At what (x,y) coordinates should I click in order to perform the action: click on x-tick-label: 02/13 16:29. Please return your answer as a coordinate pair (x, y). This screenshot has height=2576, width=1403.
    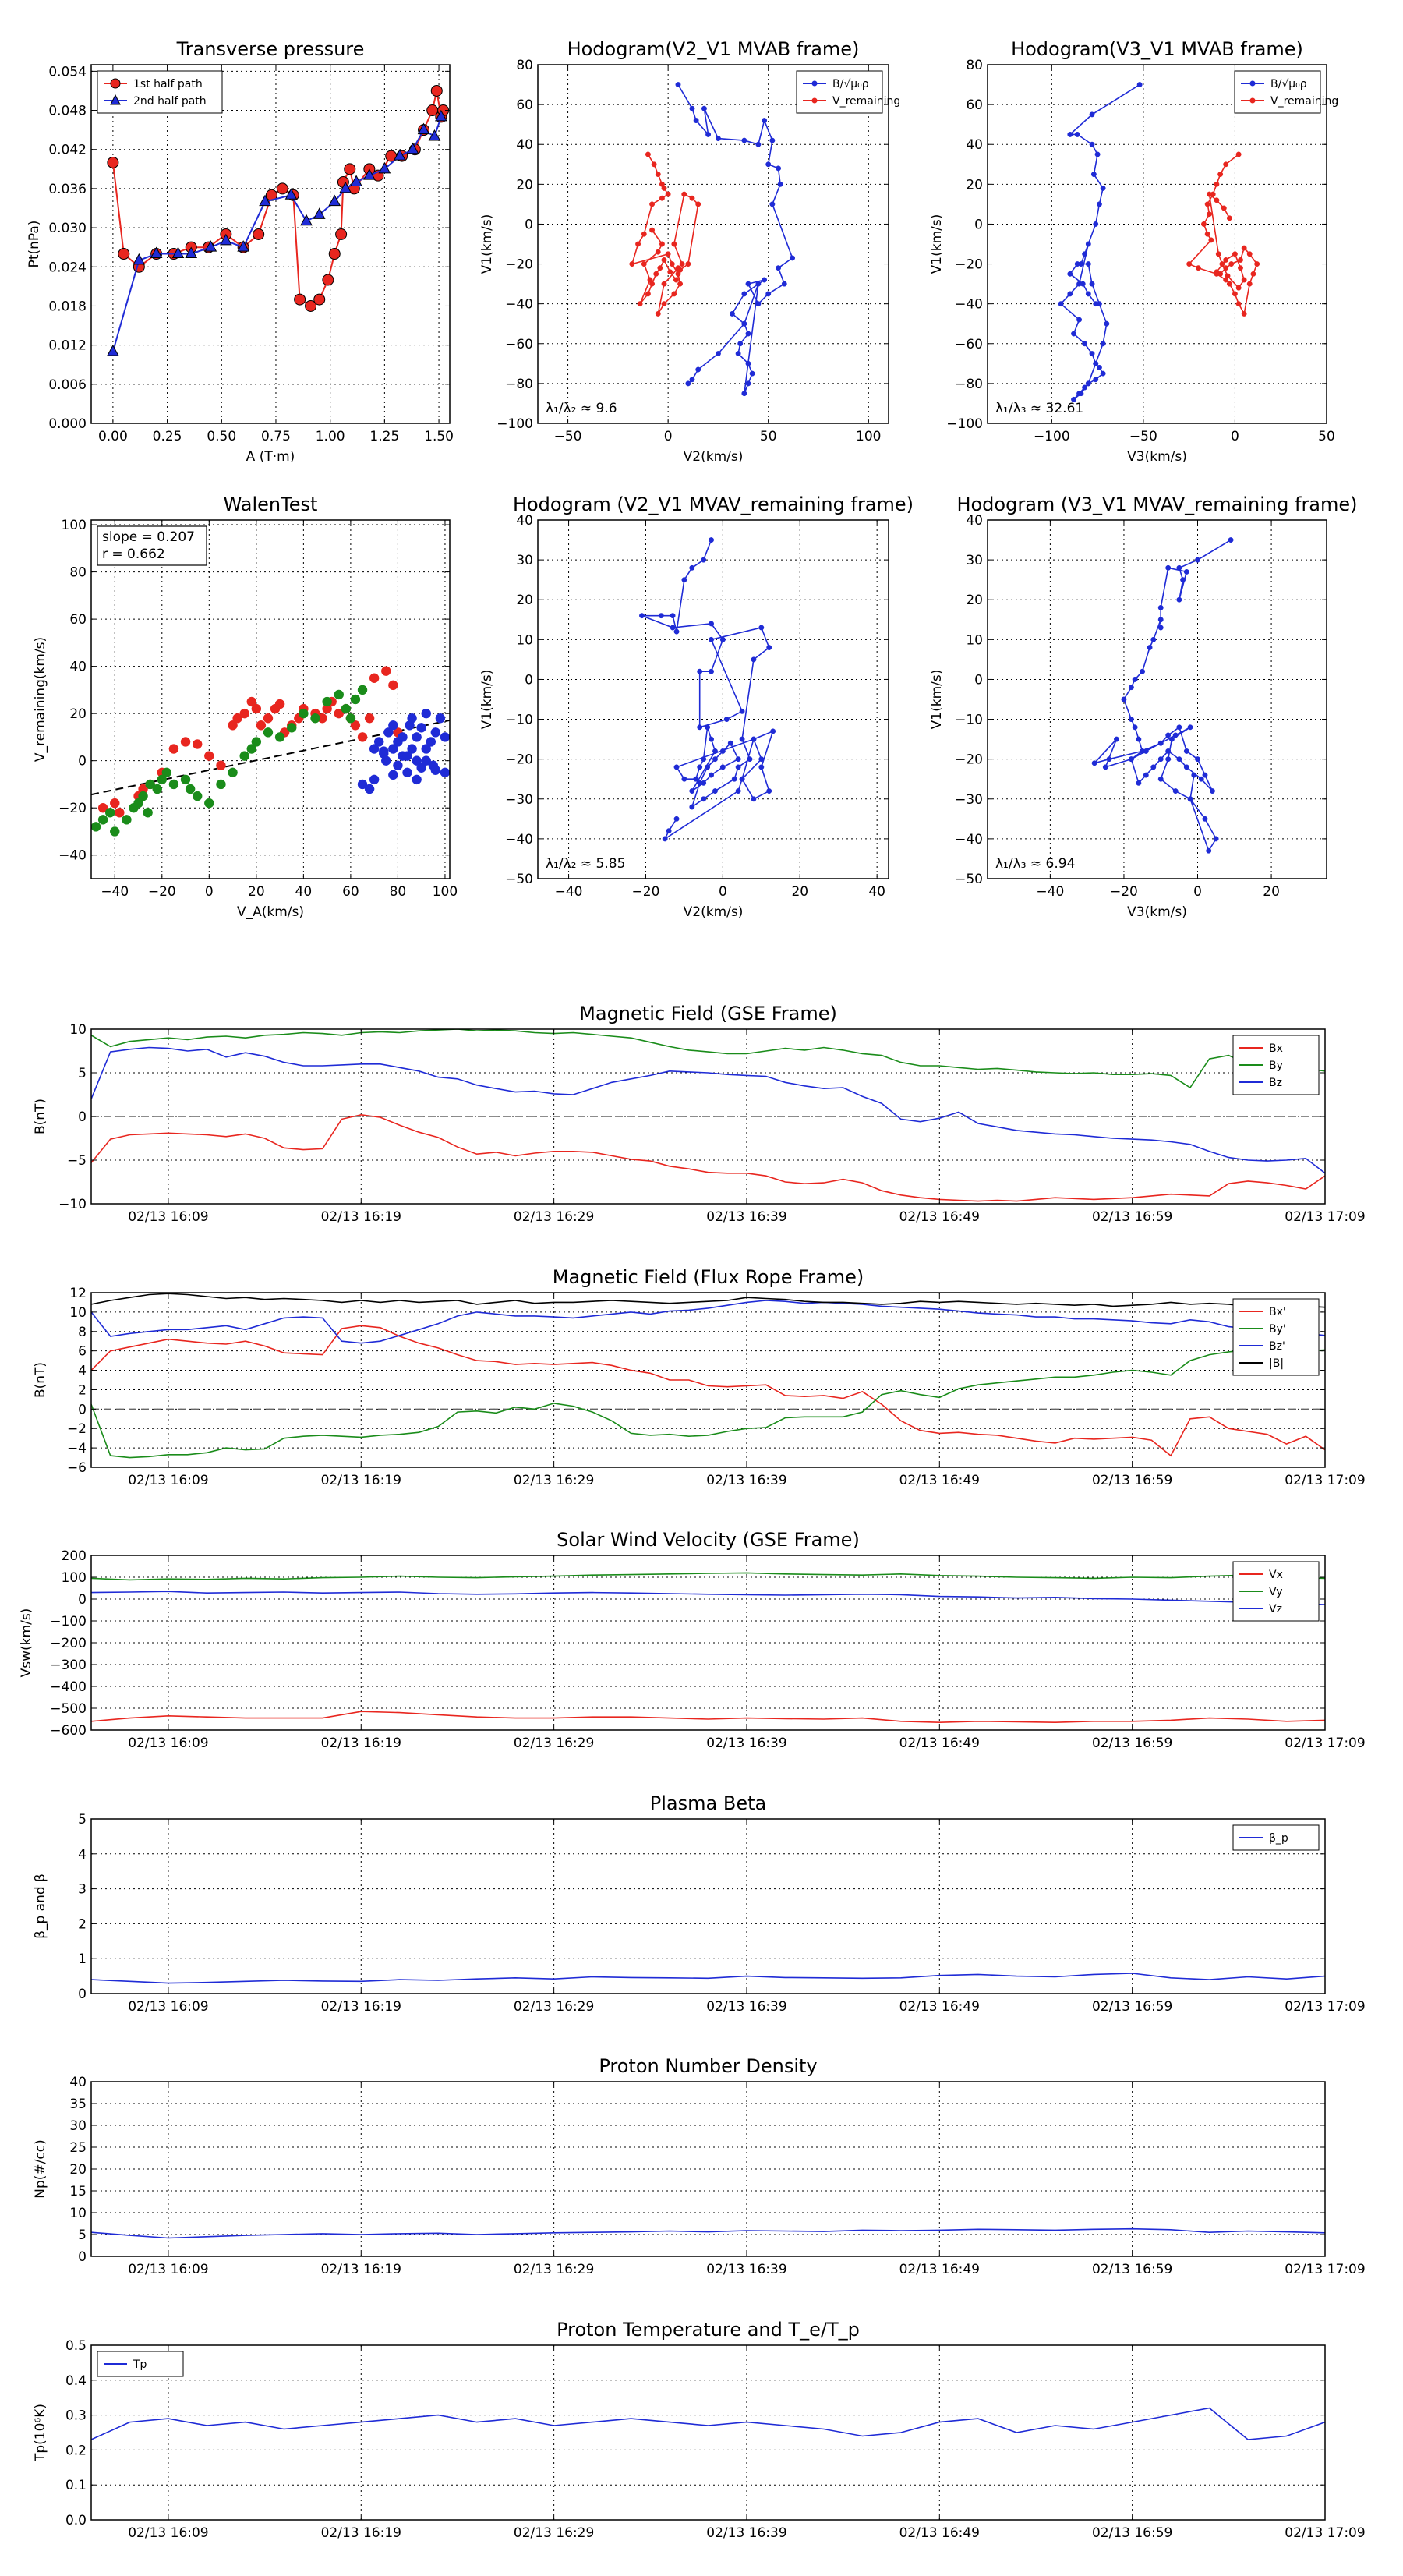
    Looking at the image, I should click on (554, 1743).